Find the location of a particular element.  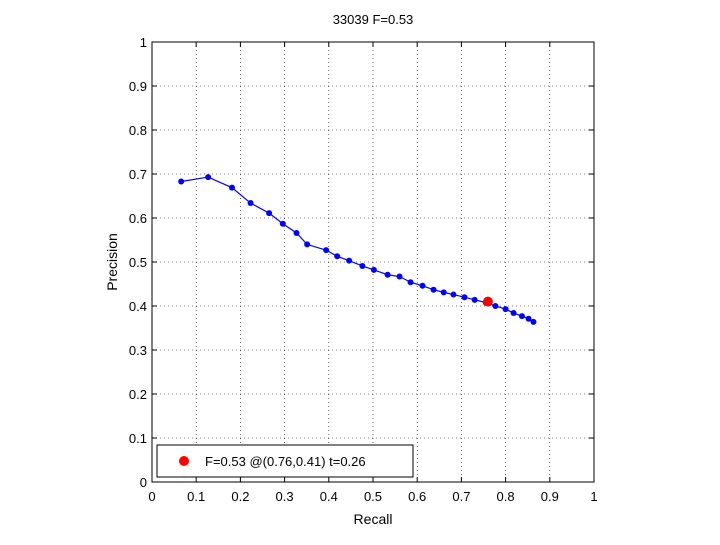

y-tick-label: 0.7 is located at coordinates (138, 174).